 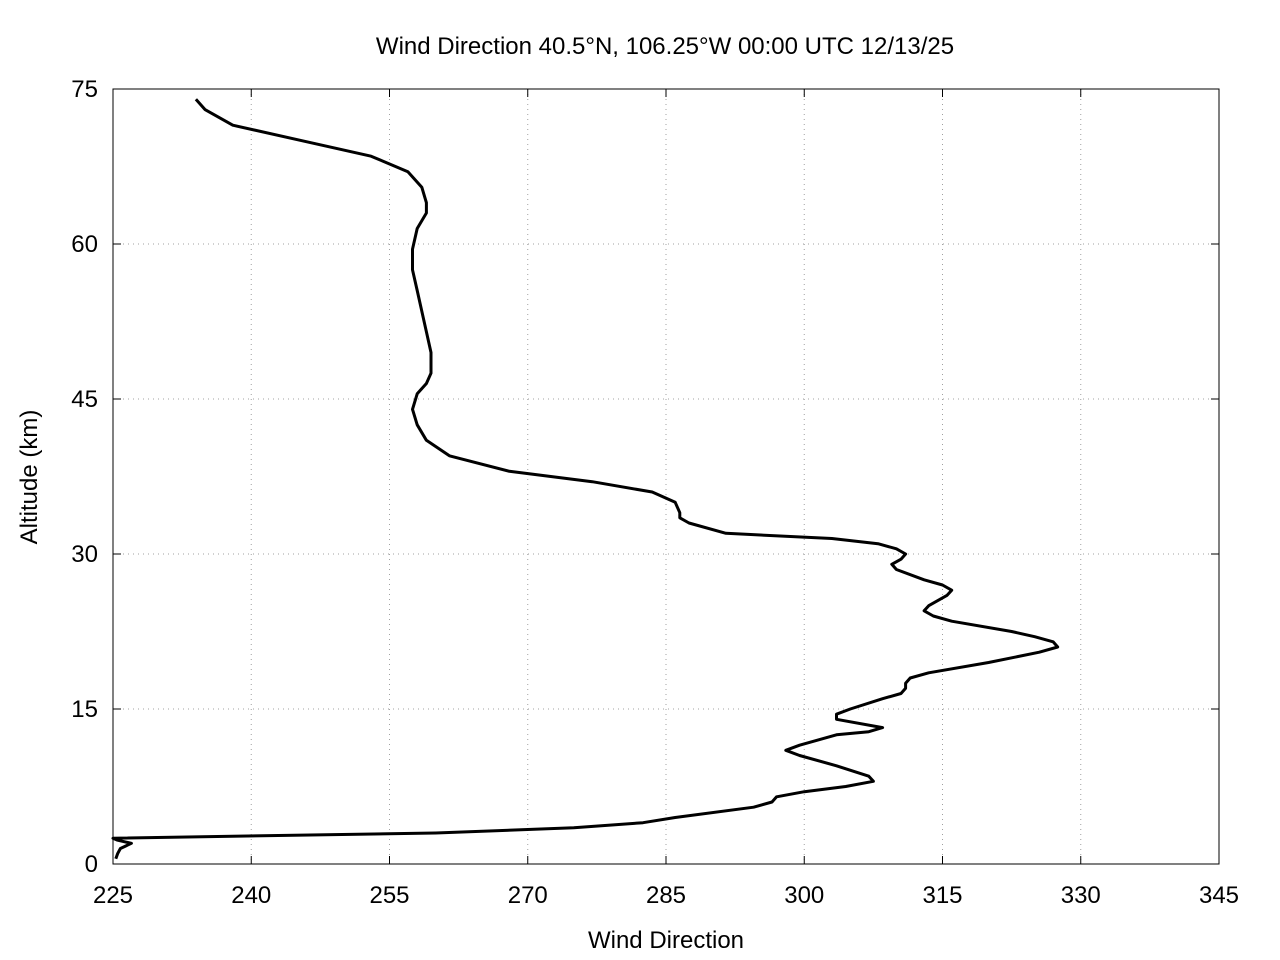 I want to click on y-tick-label: 30, so click(x=84, y=554).